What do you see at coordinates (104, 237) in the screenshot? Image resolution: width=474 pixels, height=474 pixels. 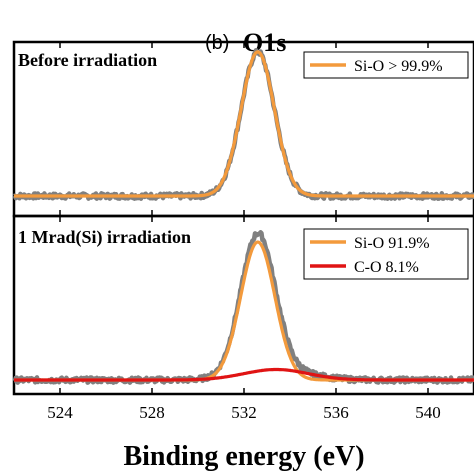 I see `panel-subtitle: 1 Mrad(Si) irradiation` at bounding box center [104, 237].